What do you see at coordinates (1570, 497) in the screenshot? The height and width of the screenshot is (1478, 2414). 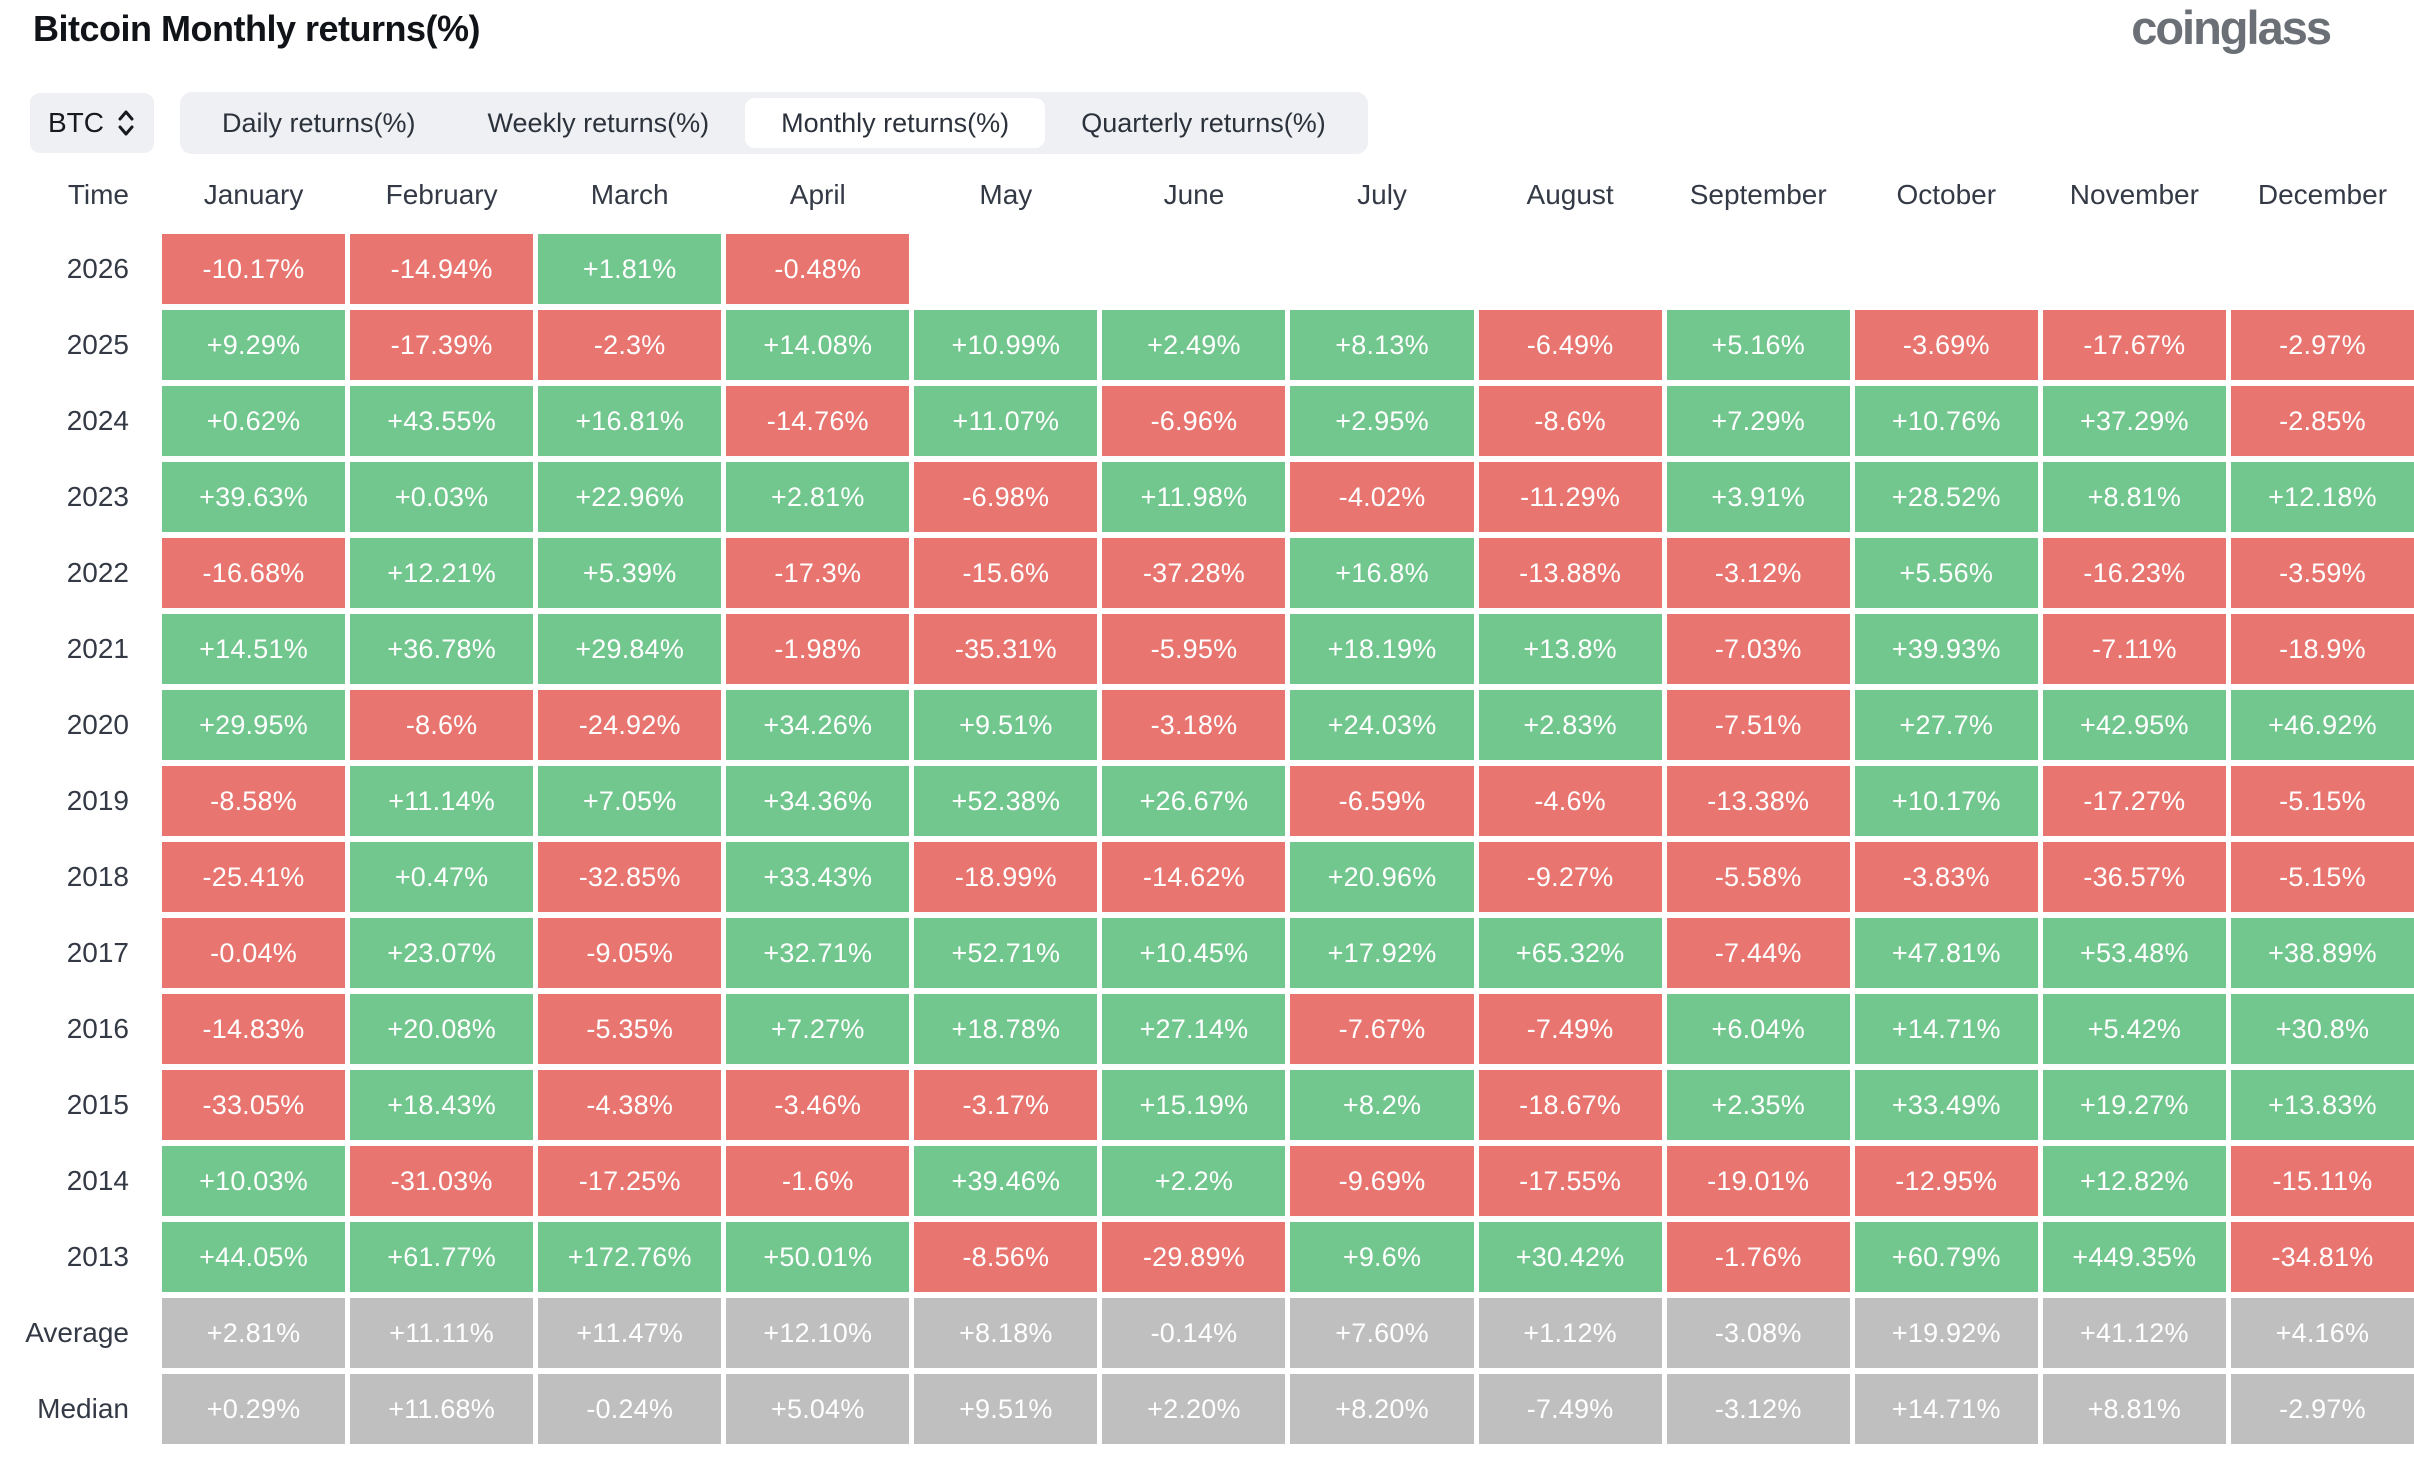 I see `return-cell-2023-august: -11.29%` at bounding box center [1570, 497].